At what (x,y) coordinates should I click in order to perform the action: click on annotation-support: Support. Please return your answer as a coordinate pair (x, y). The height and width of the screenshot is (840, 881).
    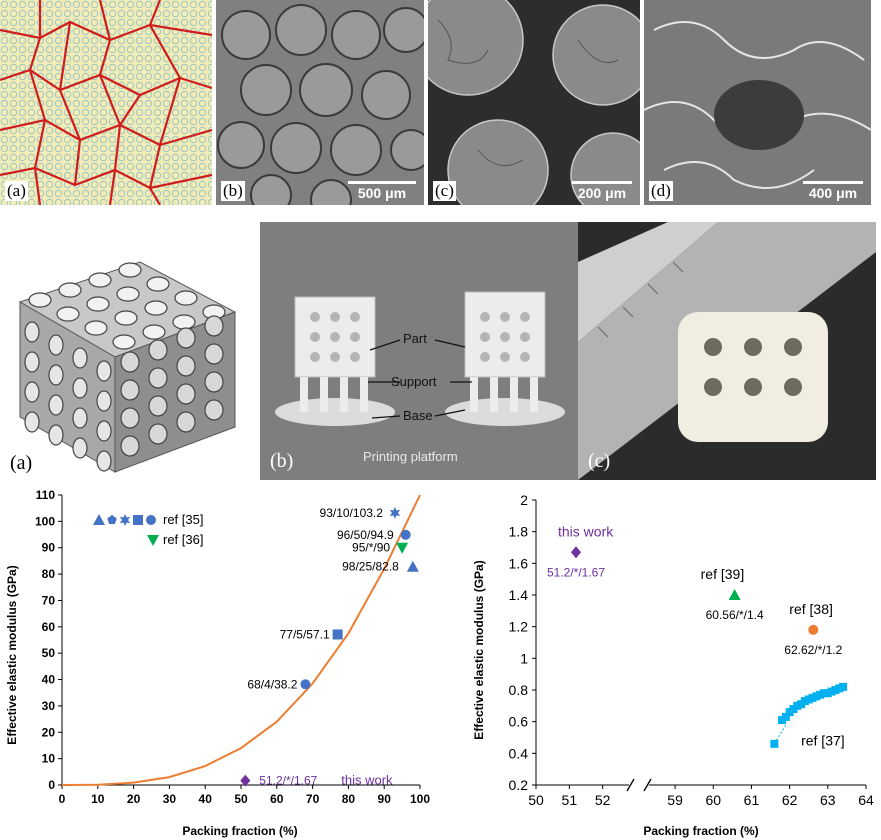
    Looking at the image, I should click on (414, 381).